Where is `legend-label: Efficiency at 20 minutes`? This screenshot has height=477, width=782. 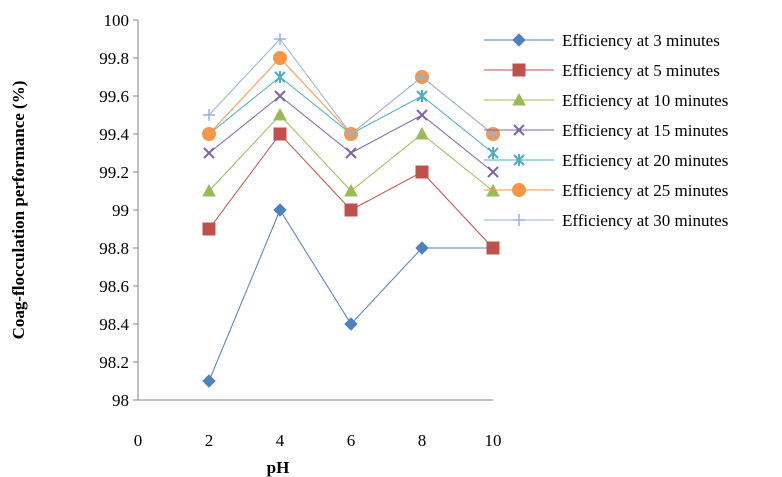
legend-label: Efficiency at 20 minutes is located at coordinates (645, 160).